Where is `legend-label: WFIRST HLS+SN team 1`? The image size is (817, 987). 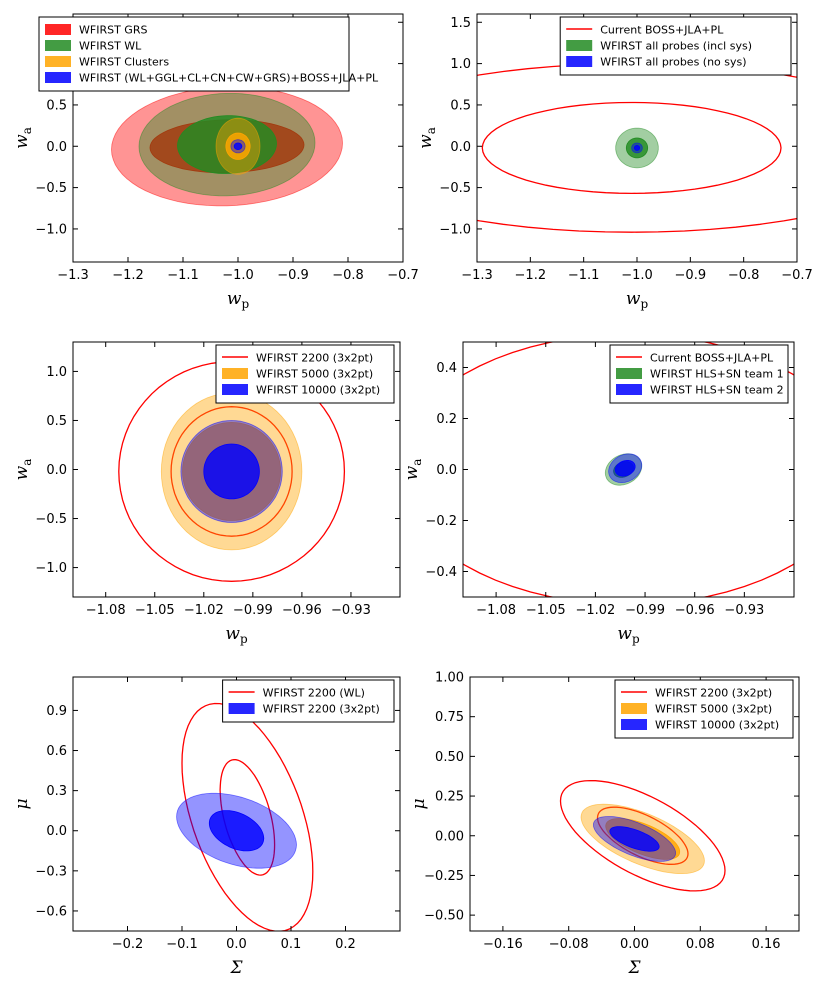
legend-label: WFIRST HLS+SN team 1 is located at coordinates (717, 374).